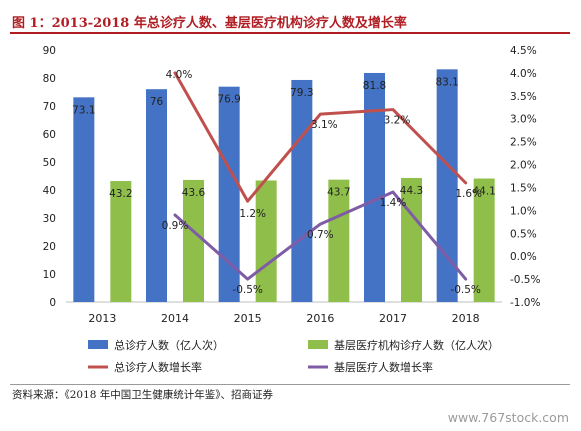 The image size is (581, 431). Describe the element at coordinates (320, 318) in the screenshot. I see `x-tick-label: 2016` at that location.